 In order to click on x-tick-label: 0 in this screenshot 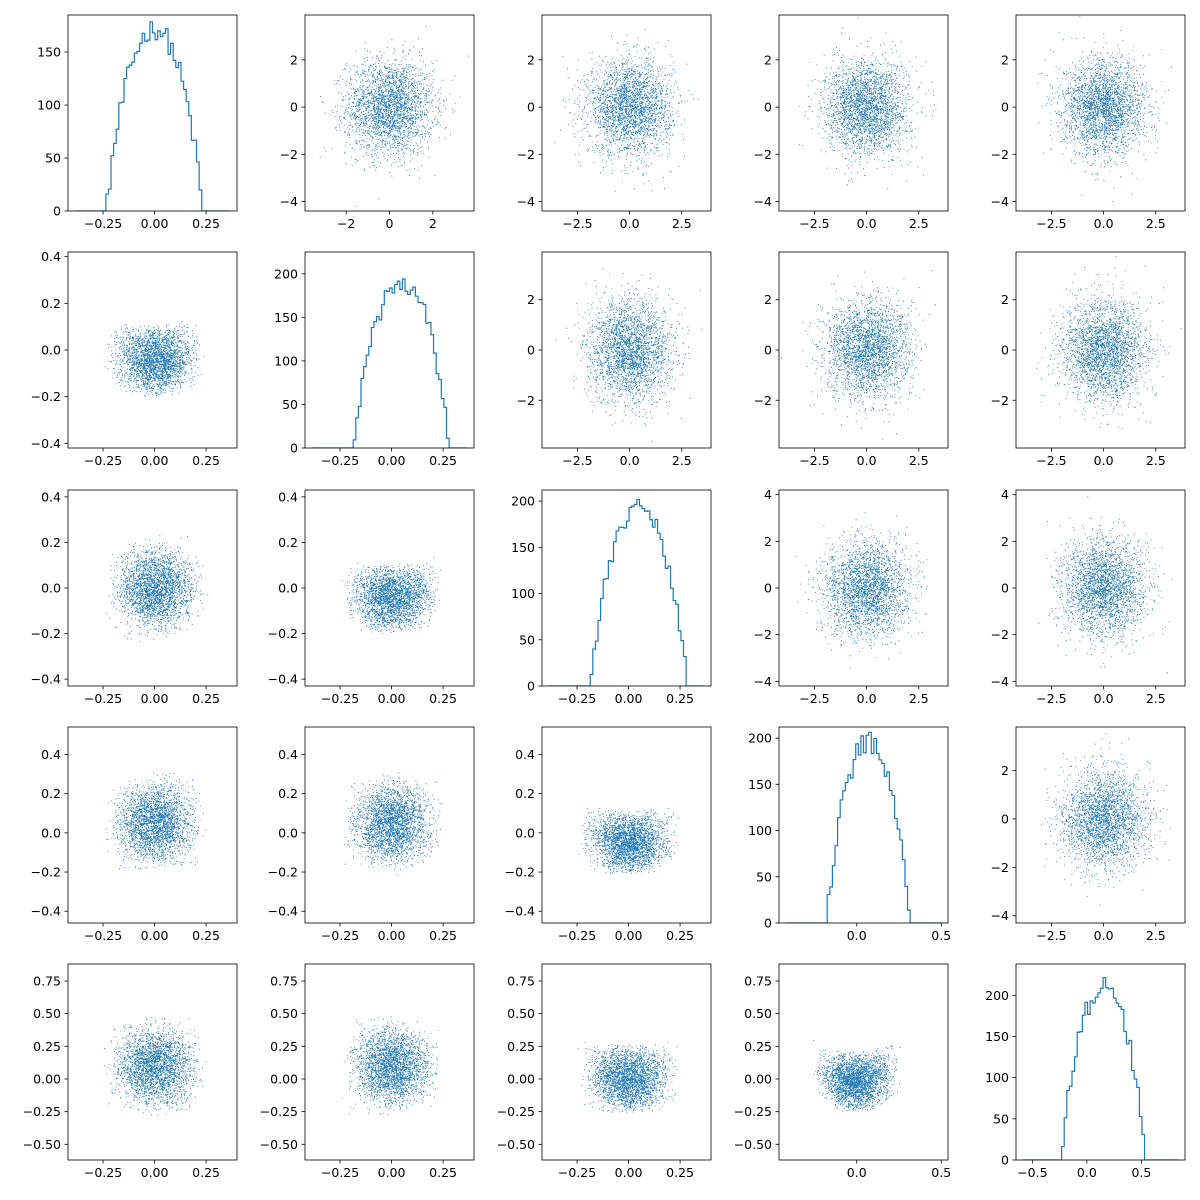, I will do `click(390, 223)`.